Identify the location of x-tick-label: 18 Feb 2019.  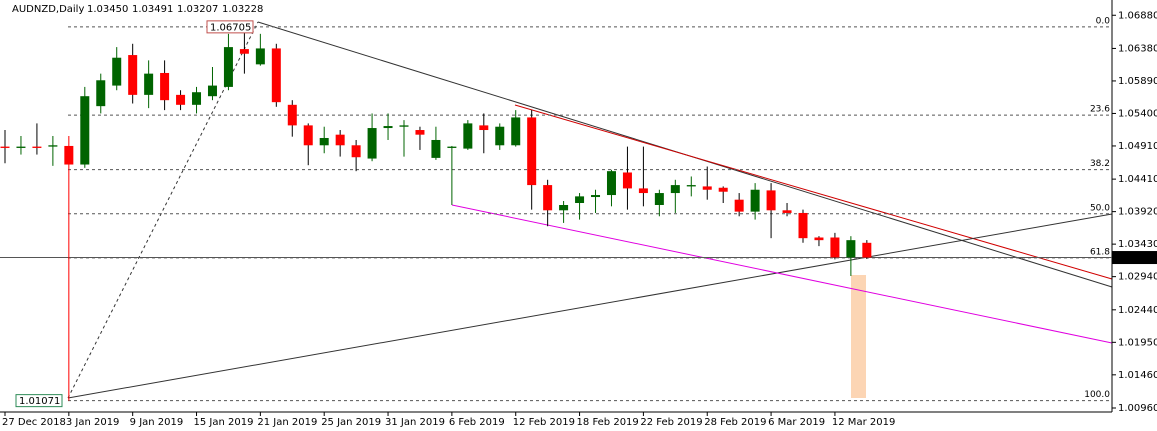
(608, 422).